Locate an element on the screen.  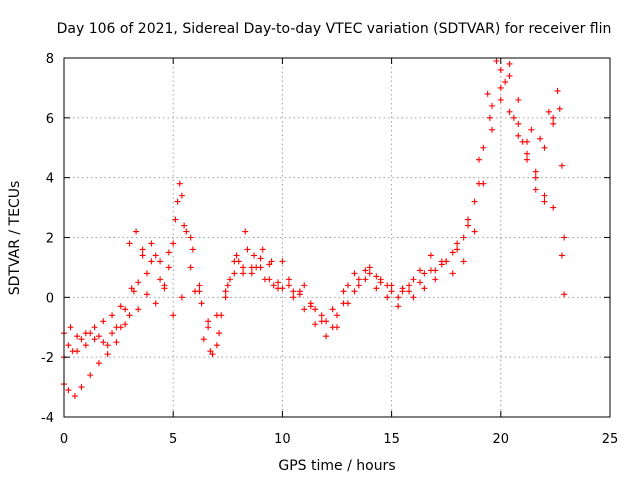
x-tick-label: 20 is located at coordinates (501, 439).